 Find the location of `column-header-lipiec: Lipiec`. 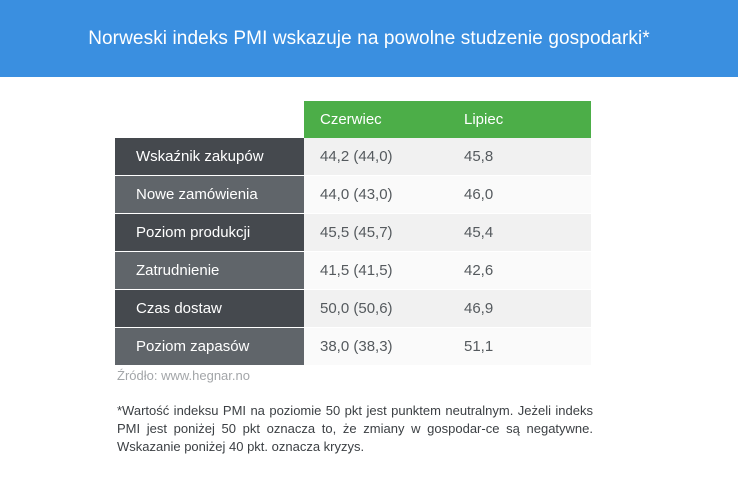

column-header-lipiec: Lipiec is located at coordinates (519, 119).